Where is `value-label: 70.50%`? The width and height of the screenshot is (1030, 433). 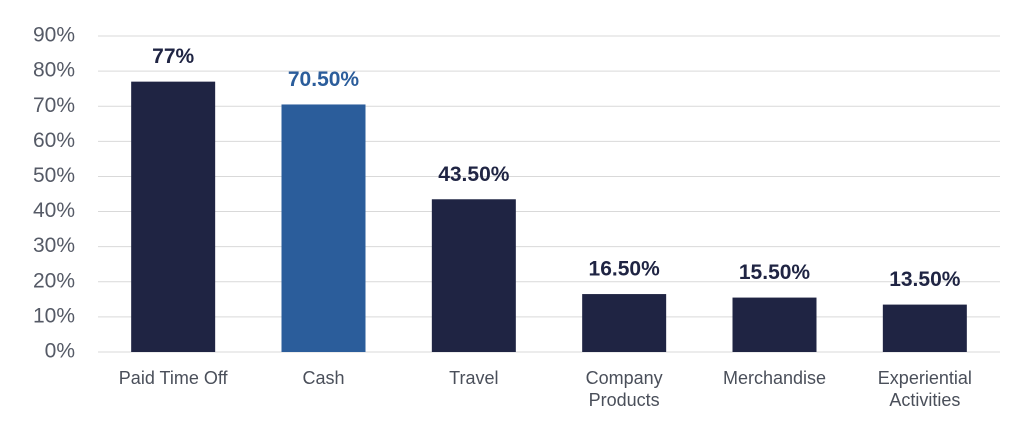
value-label: 70.50% is located at coordinates (324, 79).